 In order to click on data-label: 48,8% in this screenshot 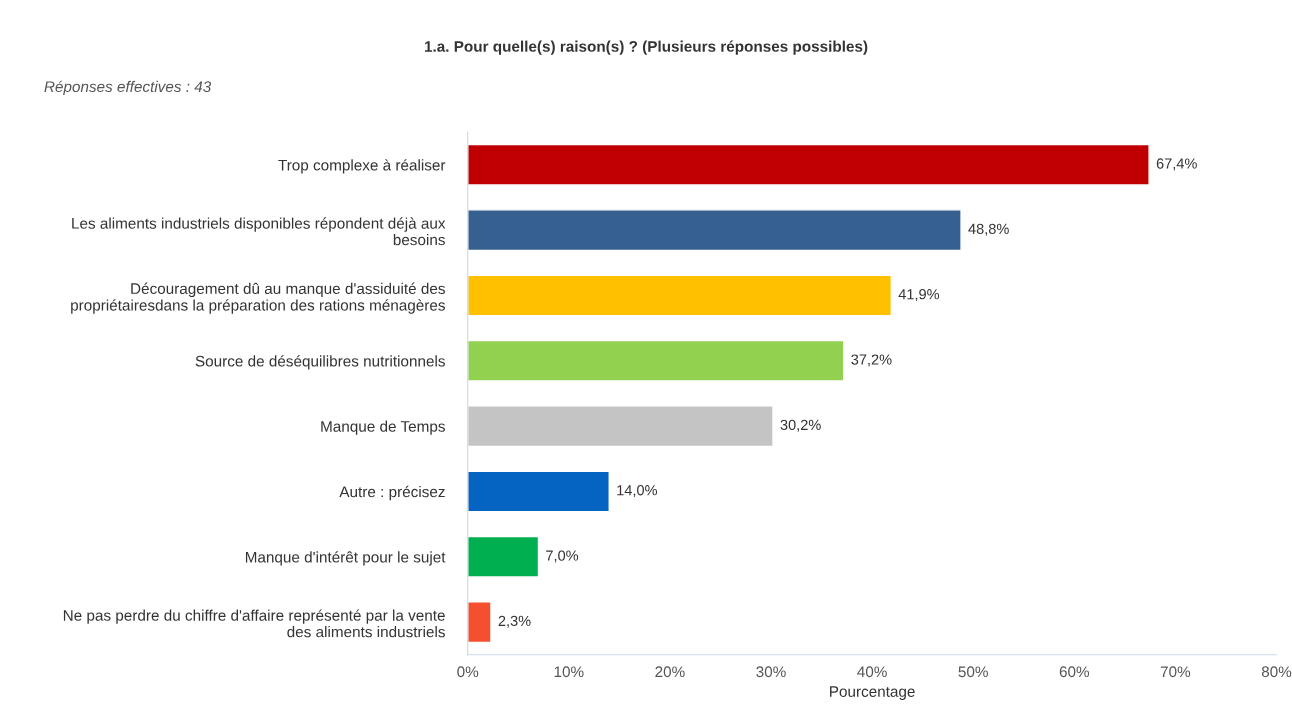, I will do `click(988, 229)`.